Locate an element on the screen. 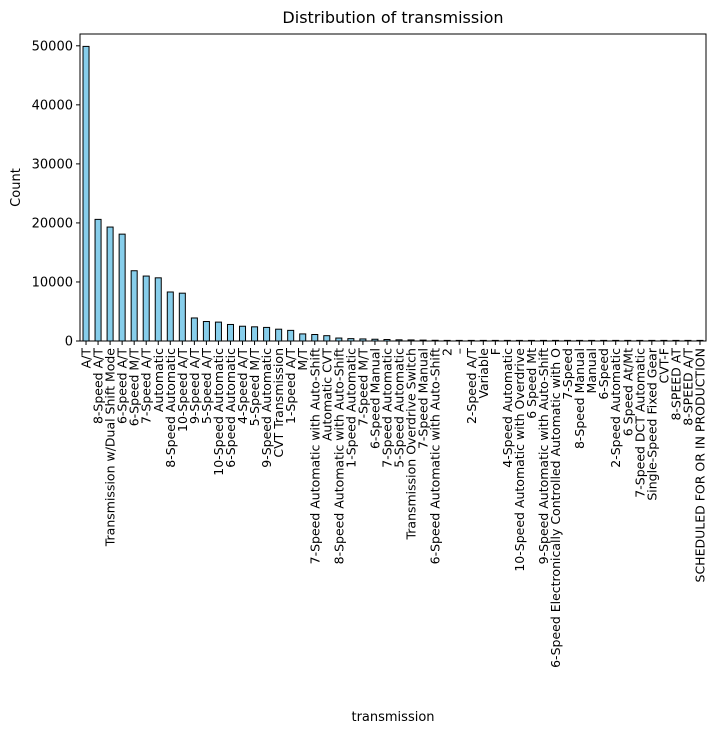 The height and width of the screenshot is (735, 714). x-tick-label: 6-Speed is located at coordinates (603, 374).